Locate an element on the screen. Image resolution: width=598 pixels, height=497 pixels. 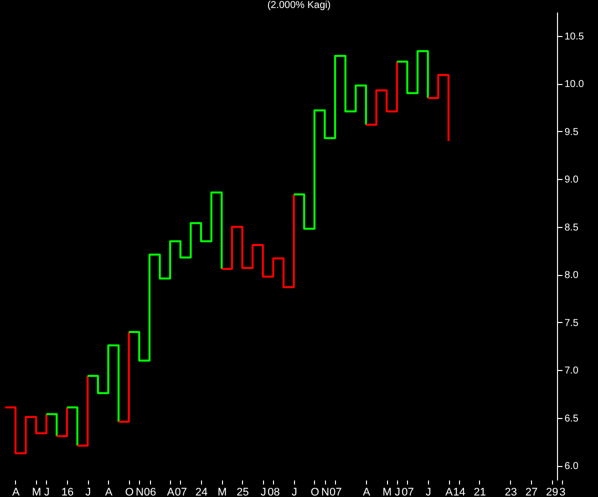
y-tick-label: 6.5 is located at coordinates (571, 418).